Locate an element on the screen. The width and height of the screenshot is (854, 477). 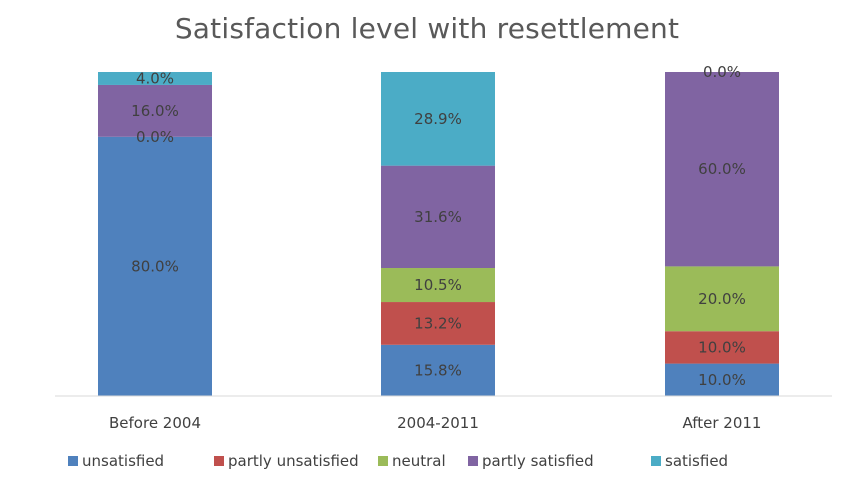
category-axis: Before 2004 2004-2011 After 2011 is located at coordinates (435, 423).